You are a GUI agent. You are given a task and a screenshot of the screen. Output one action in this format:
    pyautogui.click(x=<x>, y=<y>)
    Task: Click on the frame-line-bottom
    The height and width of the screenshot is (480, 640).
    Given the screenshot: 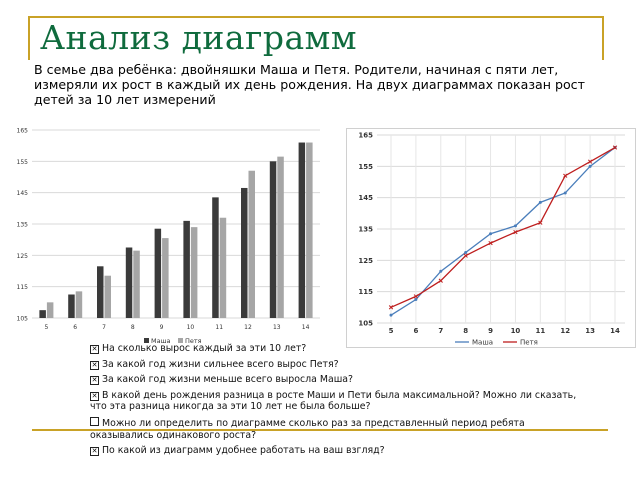 What is the action you would take?
    pyautogui.click(x=320, y=430)
    